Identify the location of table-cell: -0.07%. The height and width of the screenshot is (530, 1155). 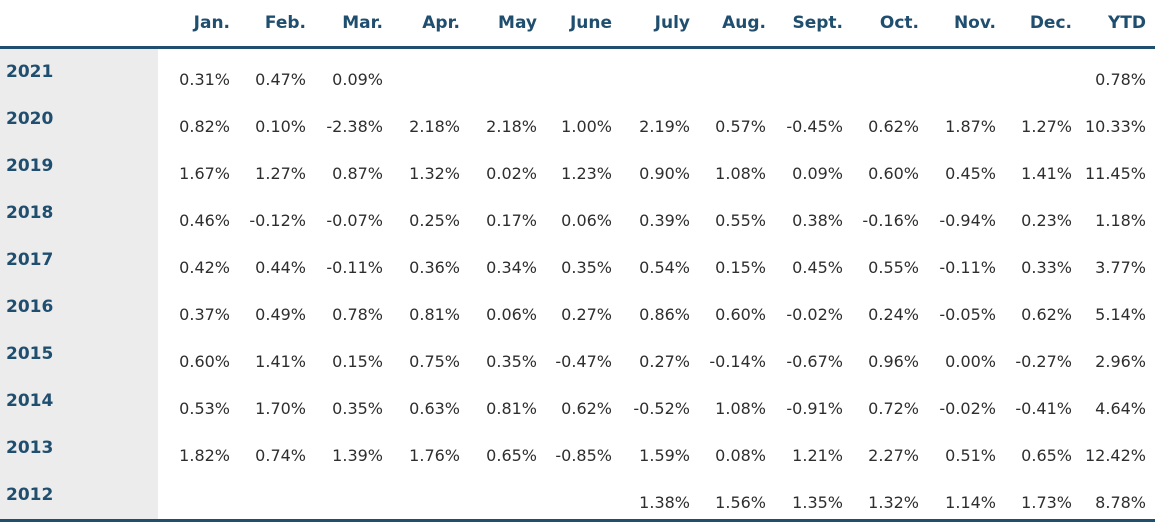
(354, 220).